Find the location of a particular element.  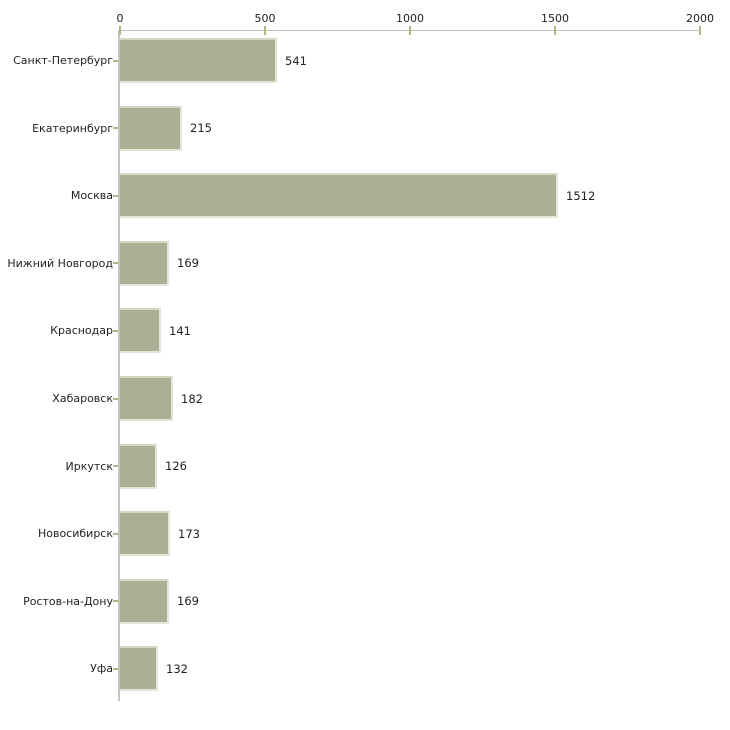

value-label: 126 is located at coordinates (176, 466).